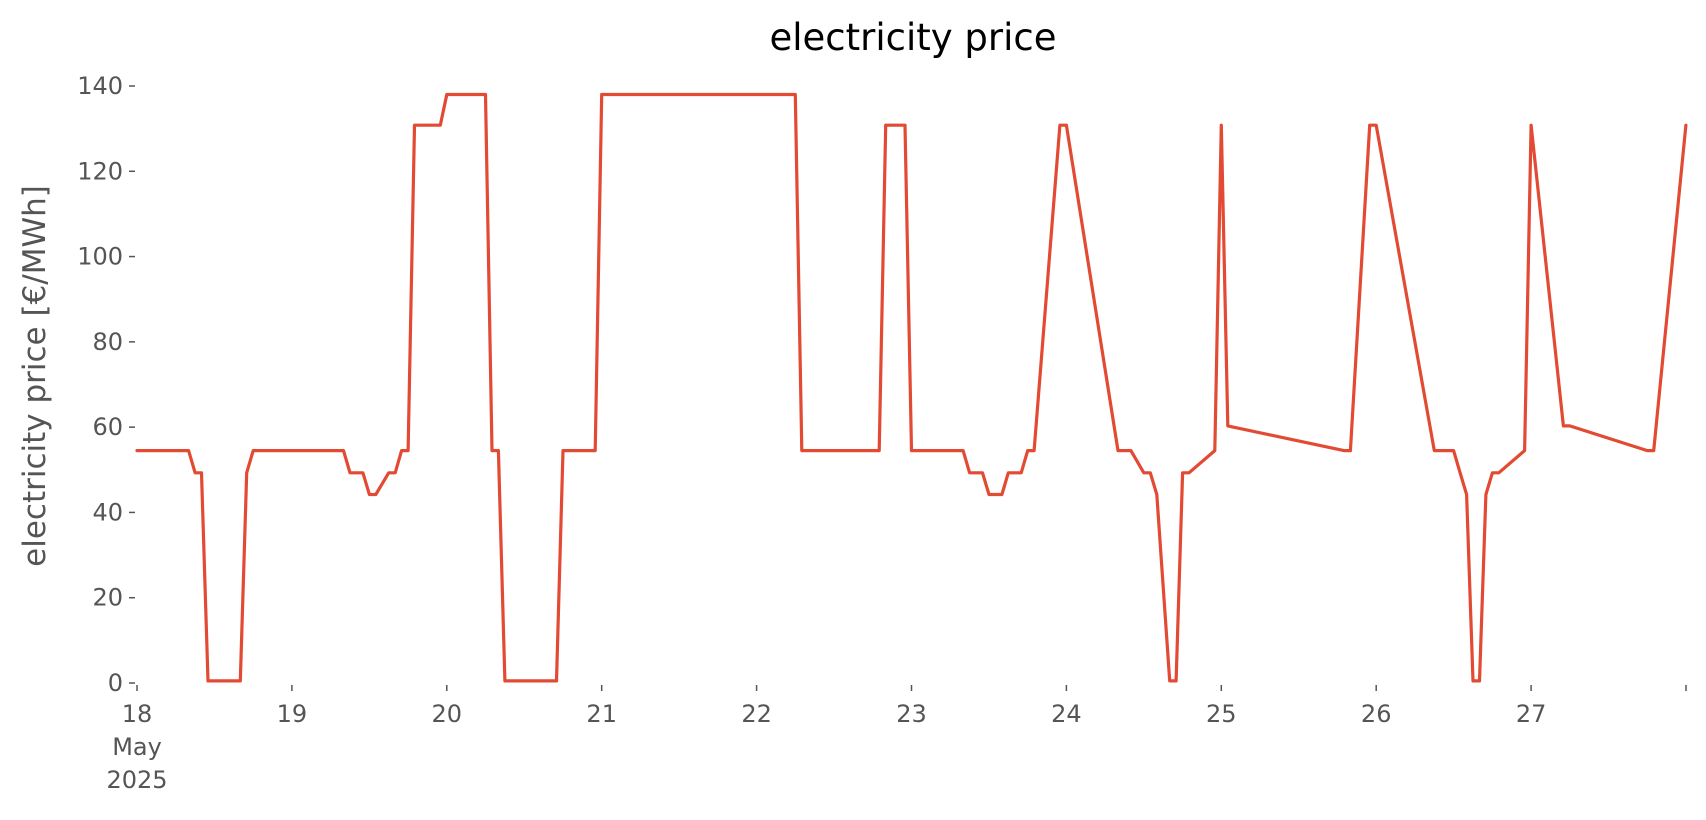 The height and width of the screenshot is (820, 1706). What do you see at coordinates (911, 714) in the screenshot?
I see `x-tick-label: 23` at bounding box center [911, 714].